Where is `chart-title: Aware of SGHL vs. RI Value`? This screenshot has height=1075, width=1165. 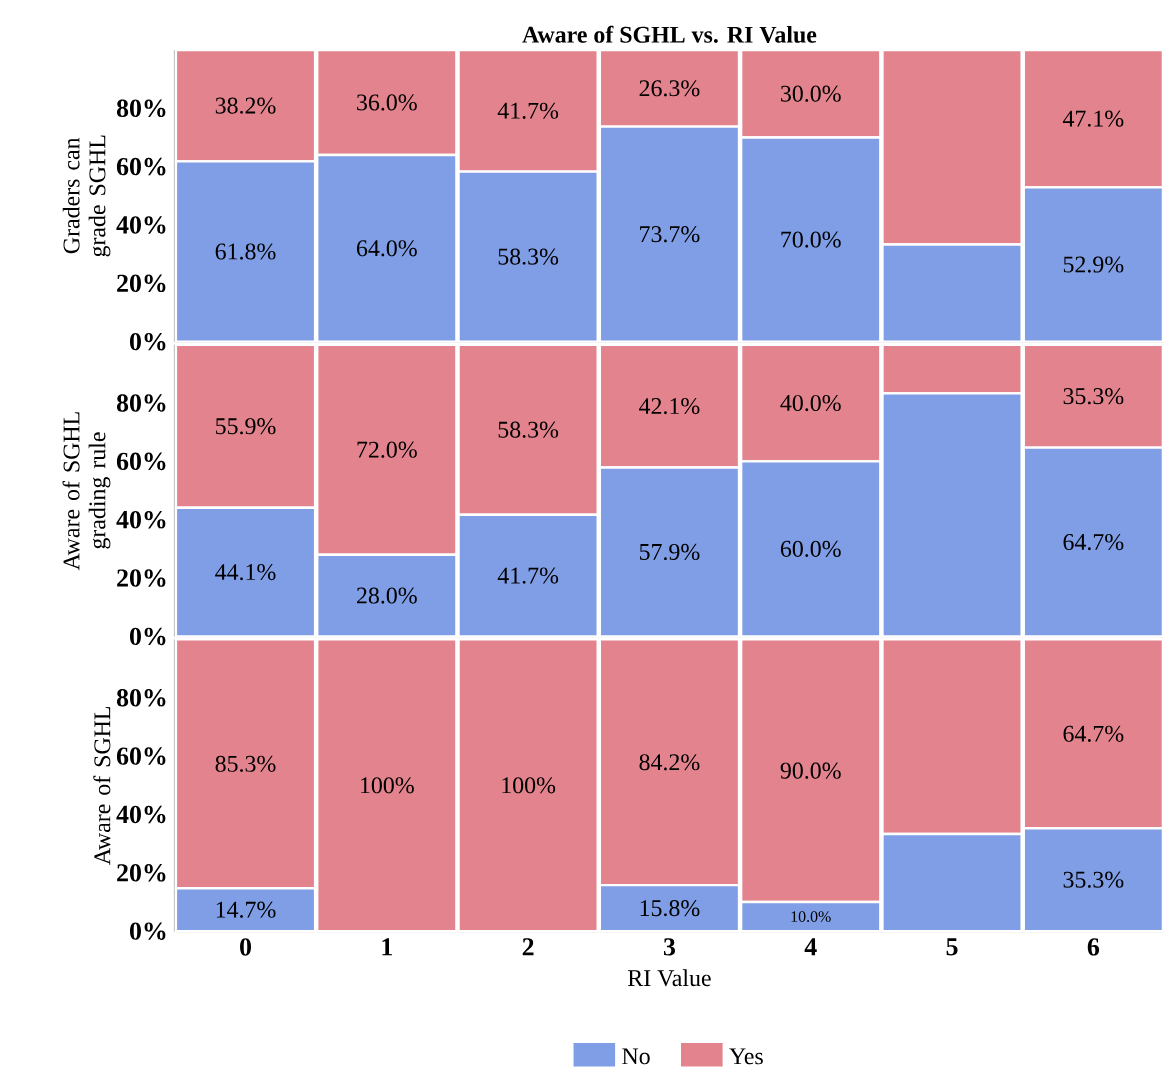 chart-title: Aware of SGHL vs. RI Value is located at coordinates (669, 34).